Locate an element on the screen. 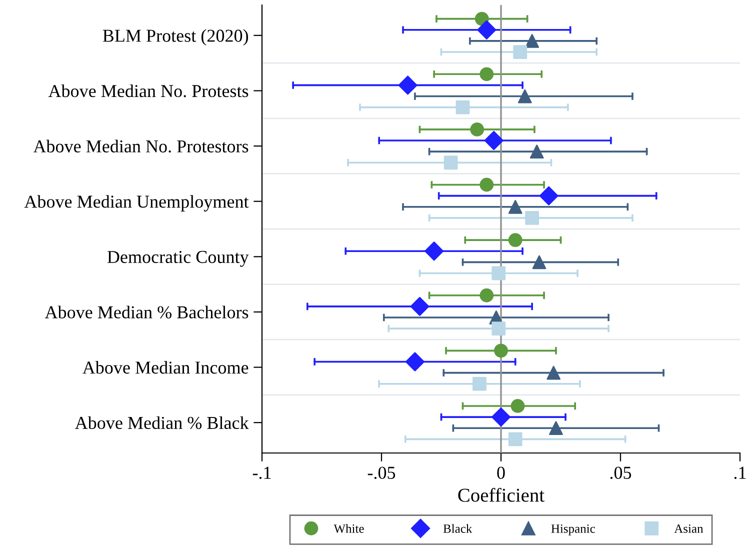 The width and height of the screenshot is (747, 548). y-tick-label: Above Median No. Protestors is located at coordinates (140, 146).